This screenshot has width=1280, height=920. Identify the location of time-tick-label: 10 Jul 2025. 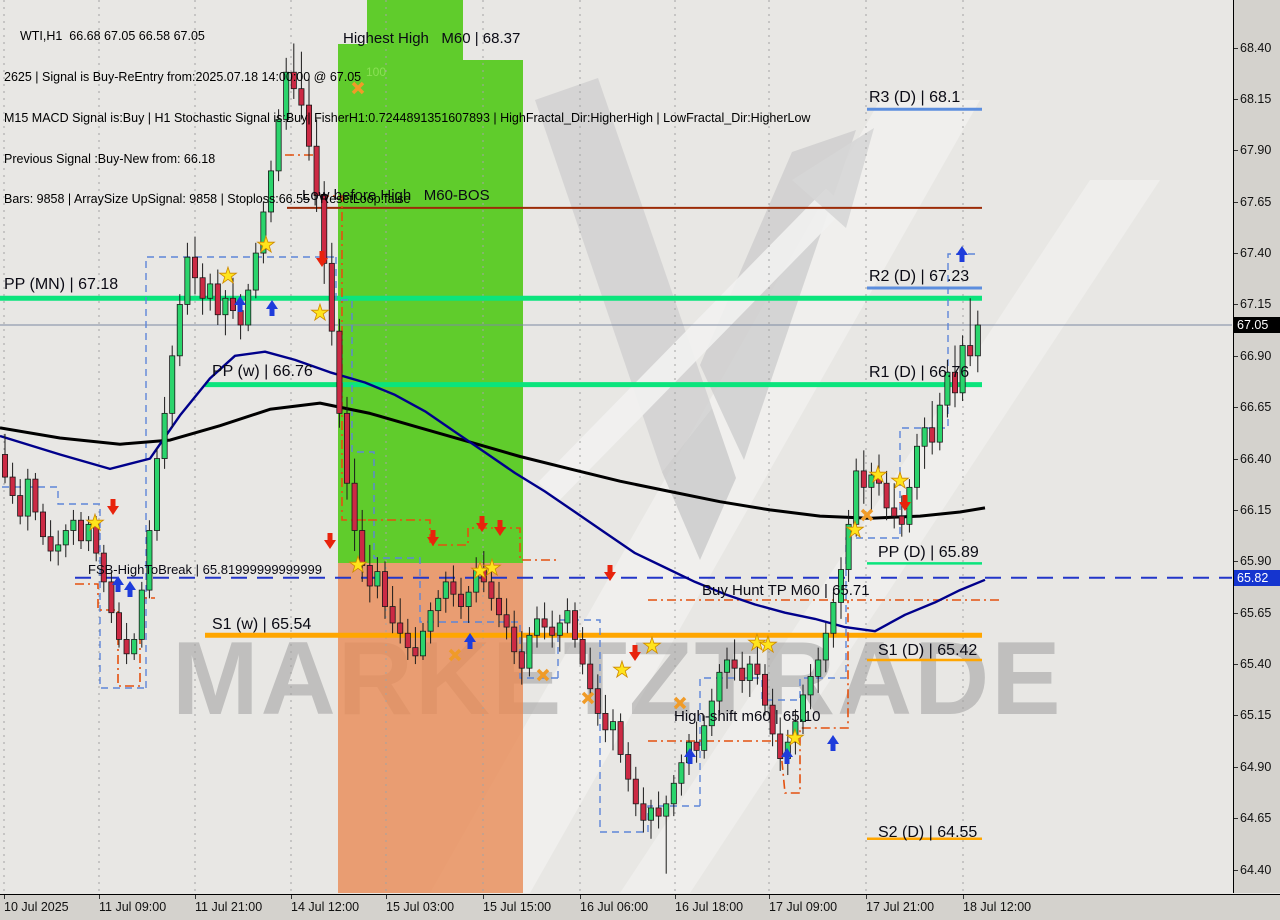
(36, 907).